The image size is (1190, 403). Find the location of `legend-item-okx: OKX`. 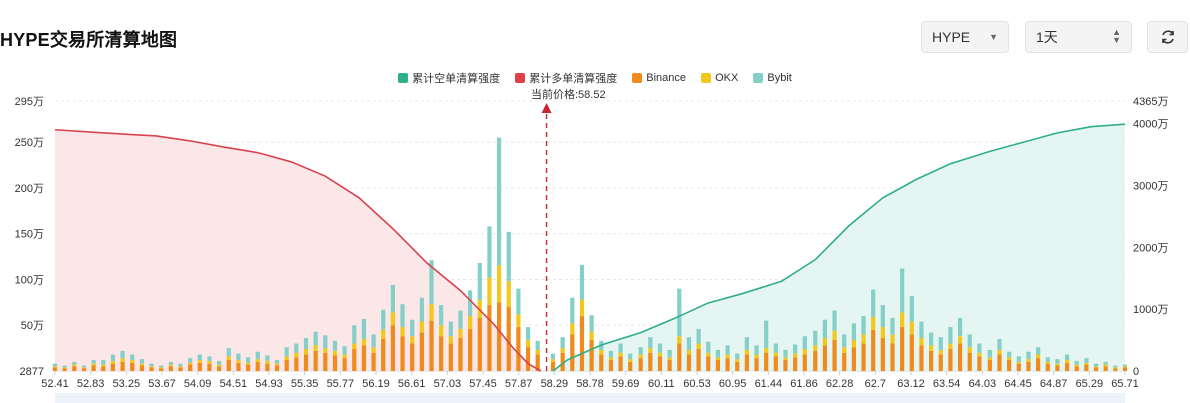

legend-item-okx: OKX is located at coordinates (719, 78).